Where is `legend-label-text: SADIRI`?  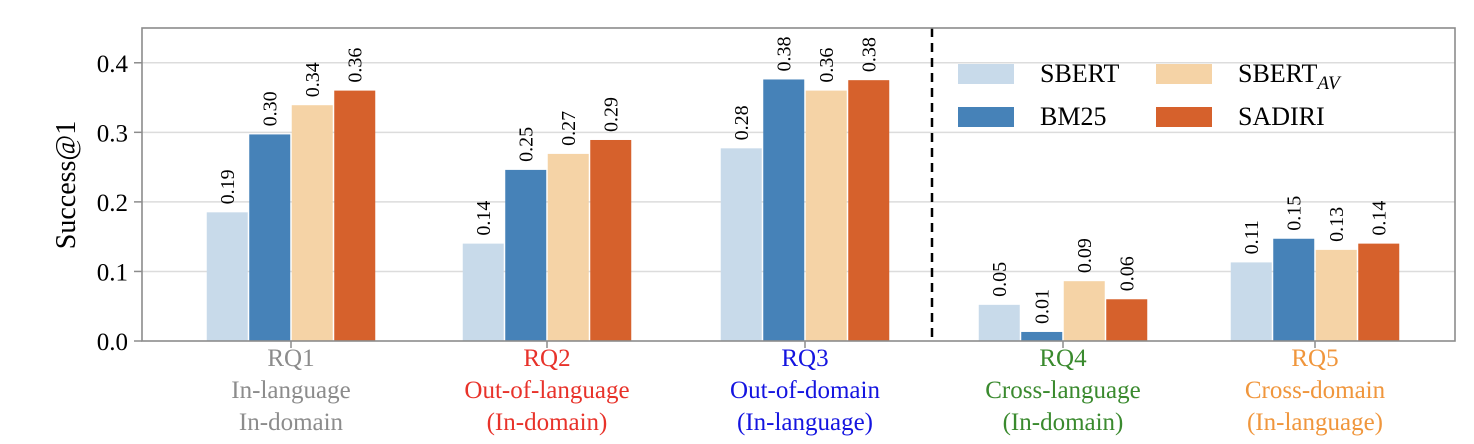
legend-label-text: SADIRI is located at coordinates (1281, 116).